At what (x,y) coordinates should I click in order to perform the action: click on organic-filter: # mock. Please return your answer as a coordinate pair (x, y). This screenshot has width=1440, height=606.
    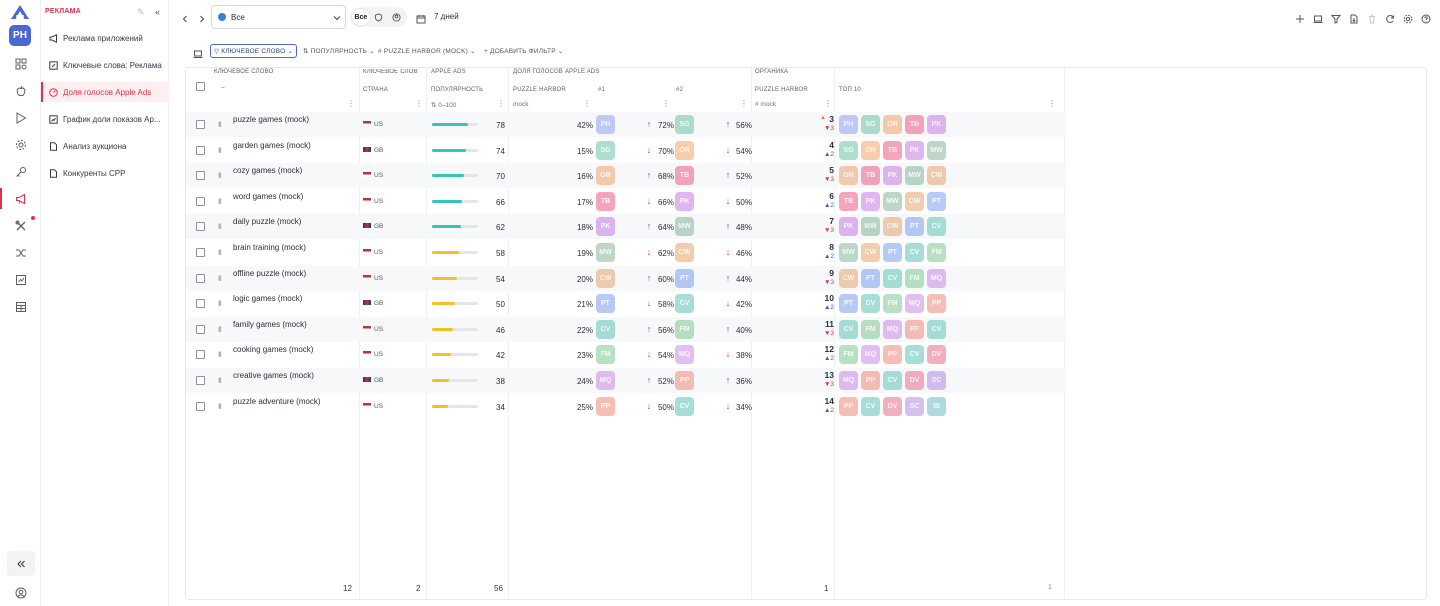
    Looking at the image, I should click on (765, 104).